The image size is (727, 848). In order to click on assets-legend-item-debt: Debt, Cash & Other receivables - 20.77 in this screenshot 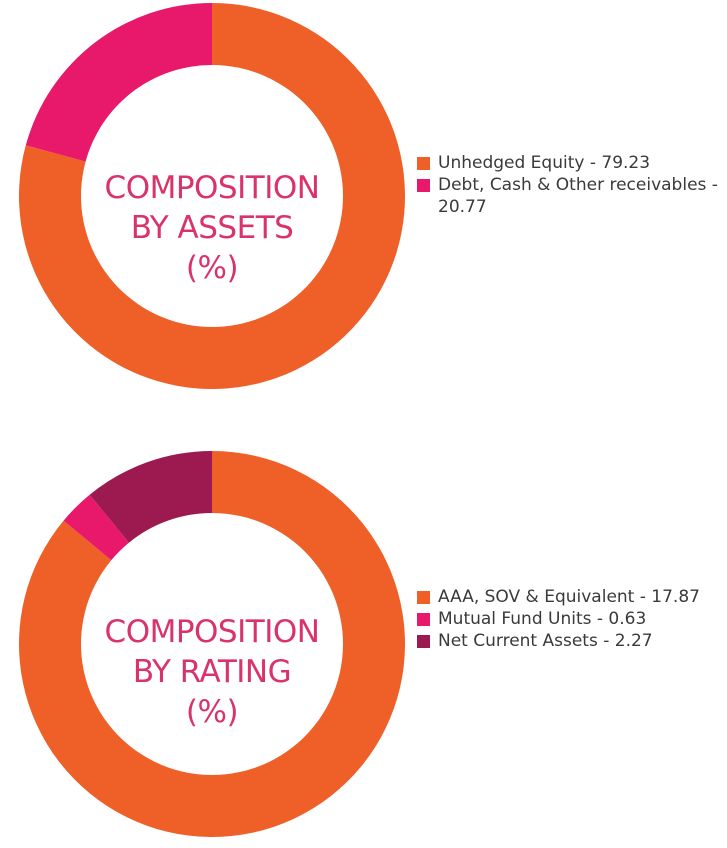, I will do `click(569, 196)`.